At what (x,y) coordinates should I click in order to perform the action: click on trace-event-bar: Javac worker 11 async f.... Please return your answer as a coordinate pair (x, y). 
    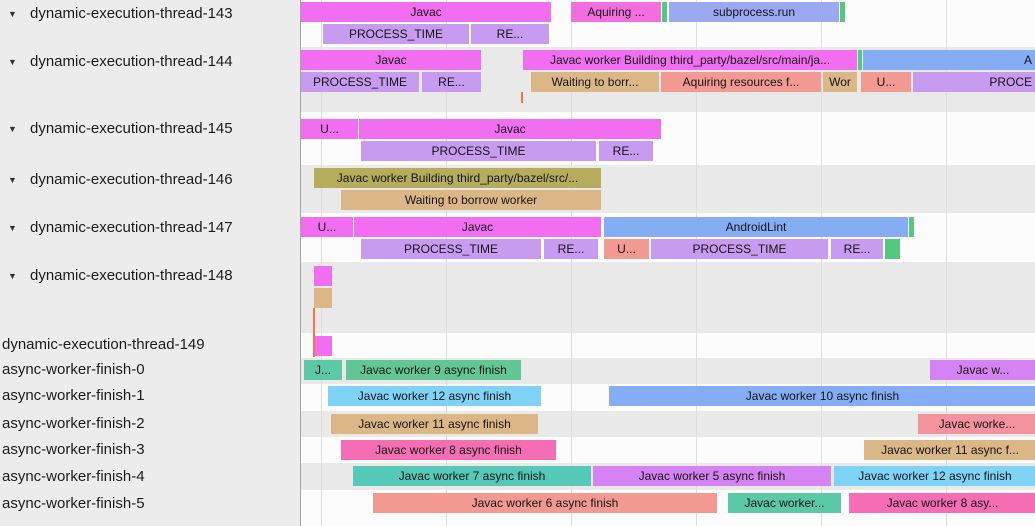
    Looking at the image, I should click on (949, 450).